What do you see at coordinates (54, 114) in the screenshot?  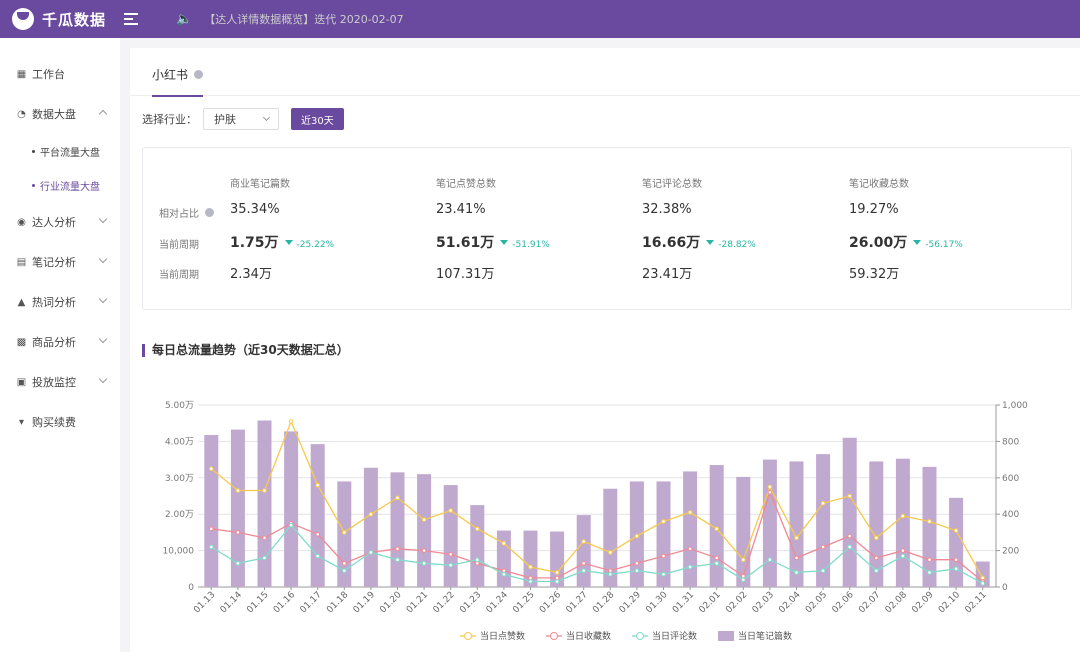 I see `sidebar-item-label: 数据大盘` at bounding box center [54, 114].